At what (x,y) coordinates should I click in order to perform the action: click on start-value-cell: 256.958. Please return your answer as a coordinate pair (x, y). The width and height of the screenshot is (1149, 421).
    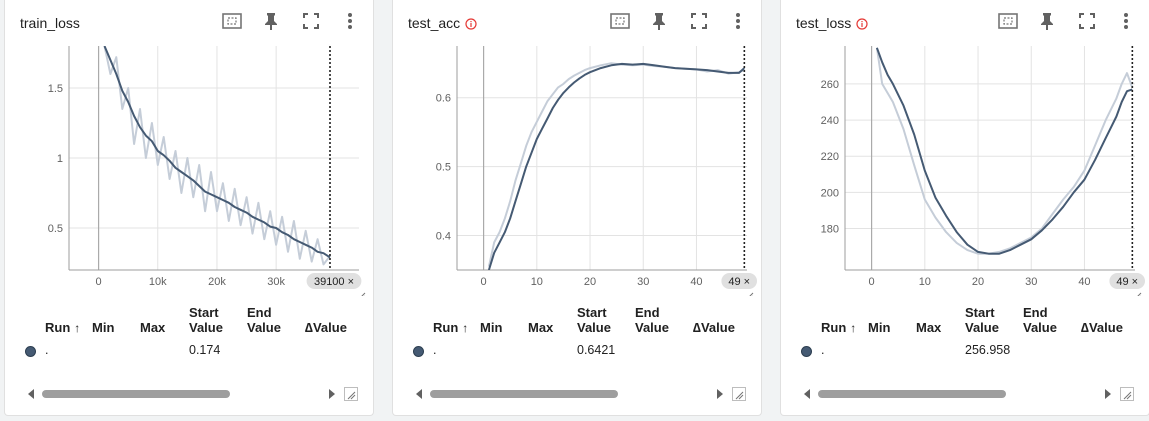
    Looking at the image, I should click on (988, 350).